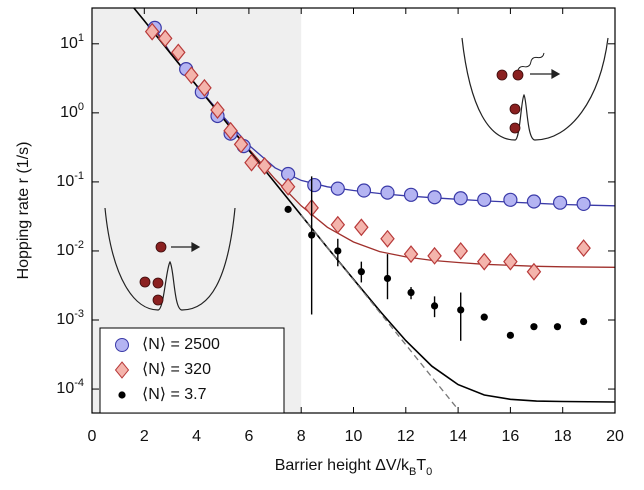 The height and width of the screenshot is (490, 644). What do you see at coordinates (92, 436) in the screenshot?
I see `x-tick-label: 0` at bounding box center [92, 436].